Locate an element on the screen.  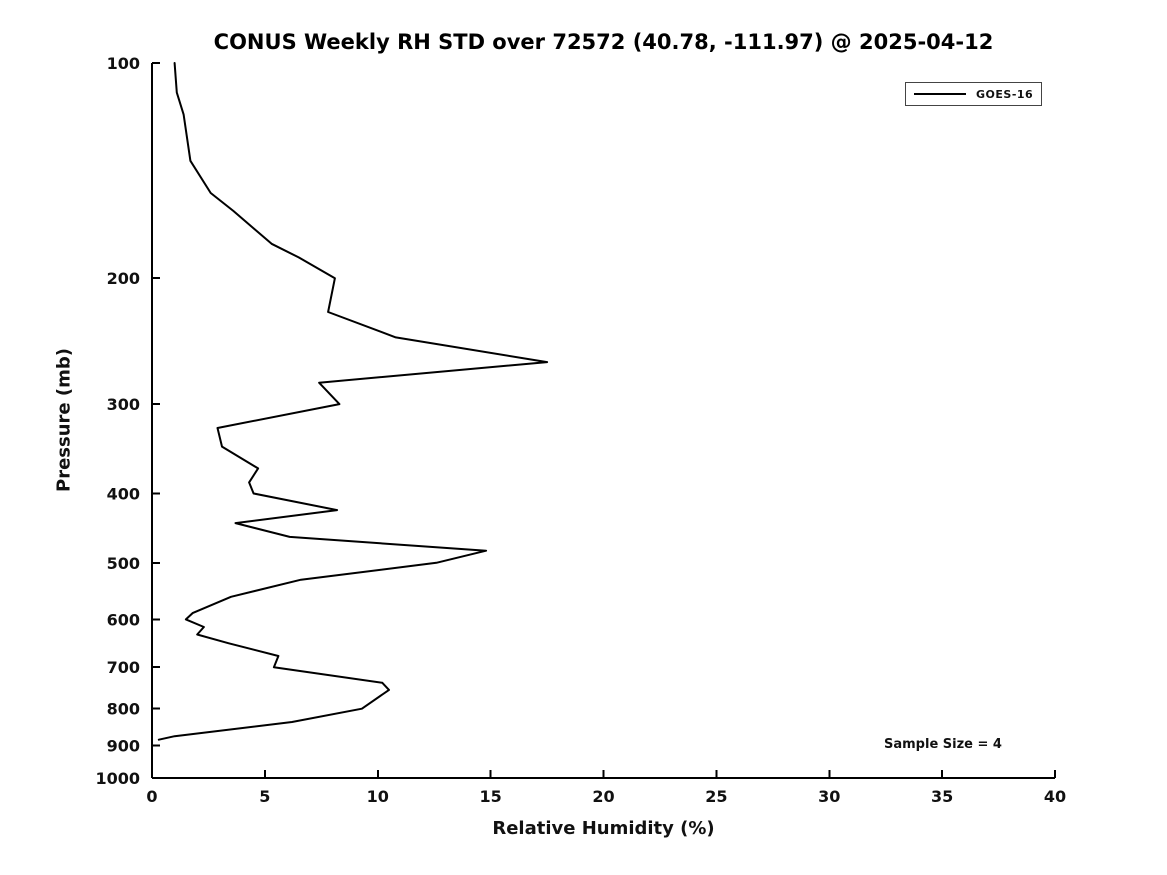
y-tick-label: 300 is located at coordinates (123, 404).